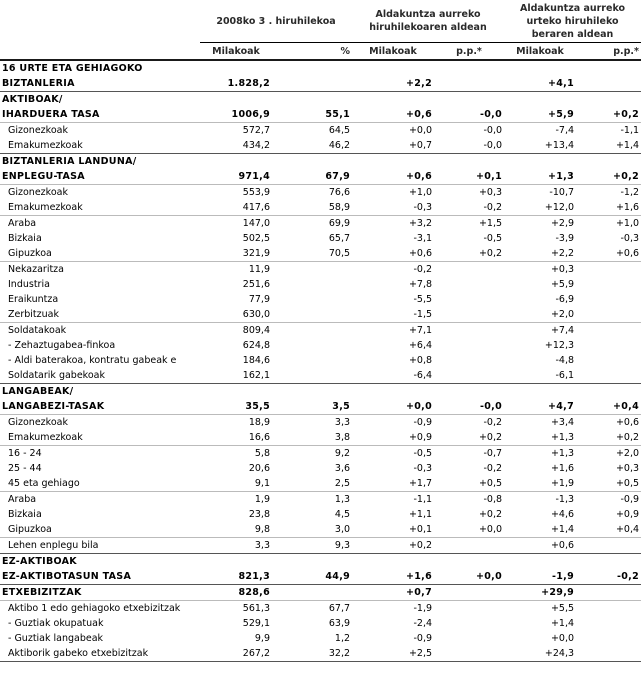  I want to click on table-cell: +2,0, so click(562, 314).